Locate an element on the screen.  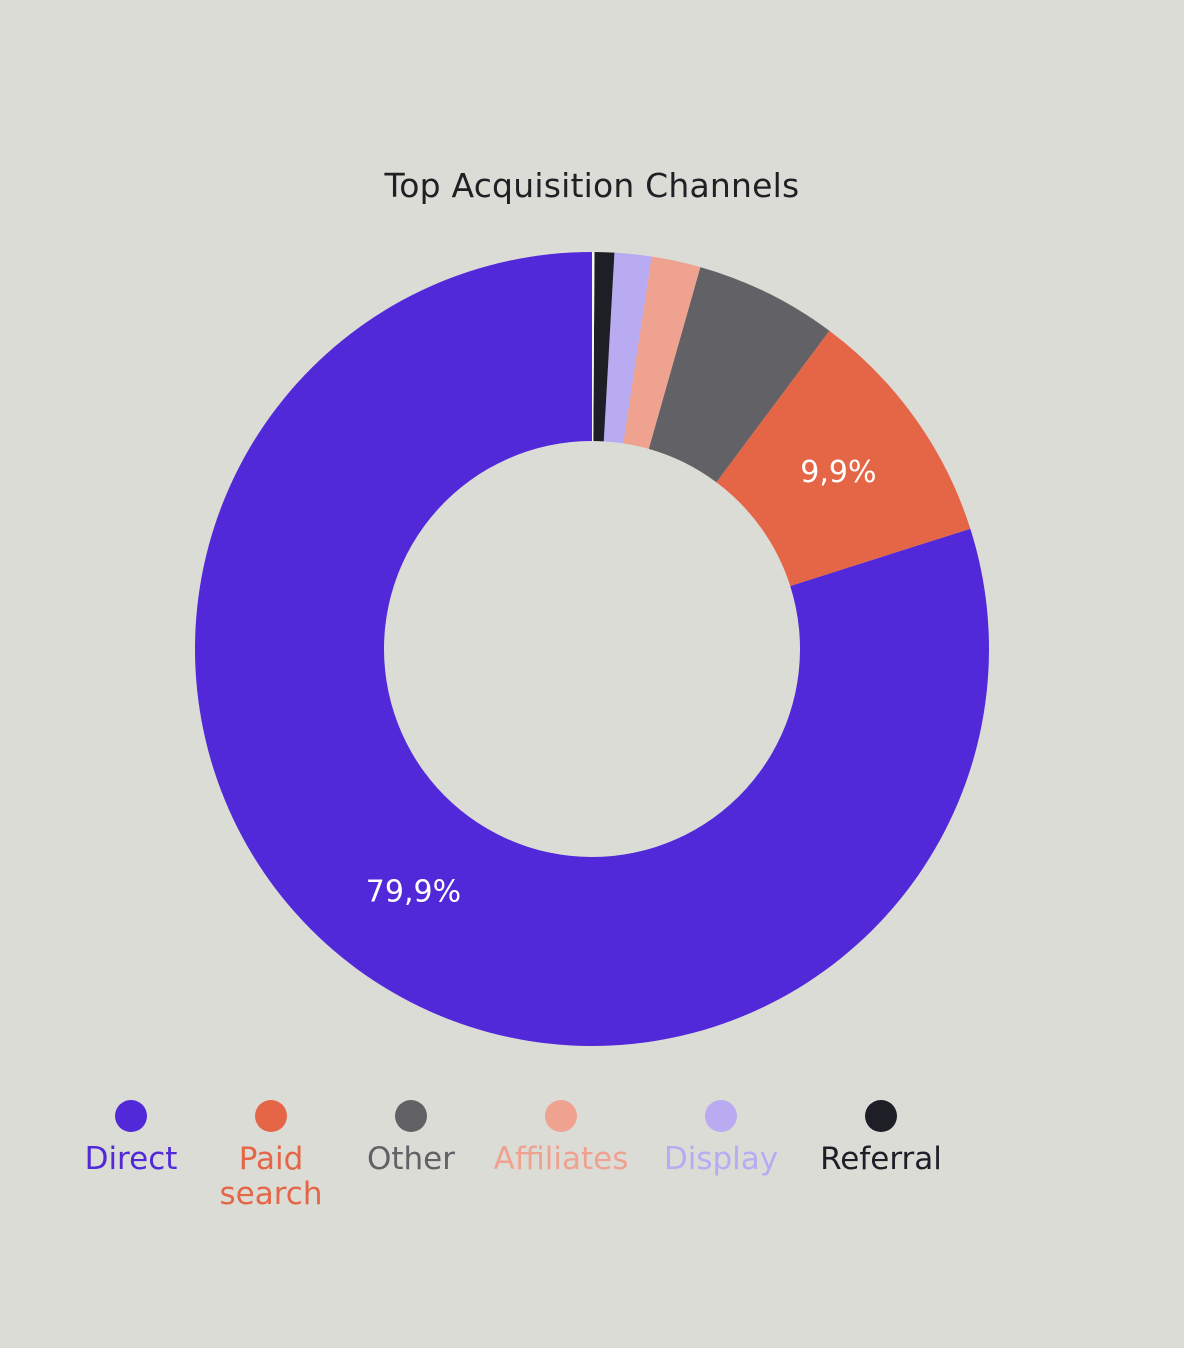
legend-dot-referral is located at coordinates (881, 1116).